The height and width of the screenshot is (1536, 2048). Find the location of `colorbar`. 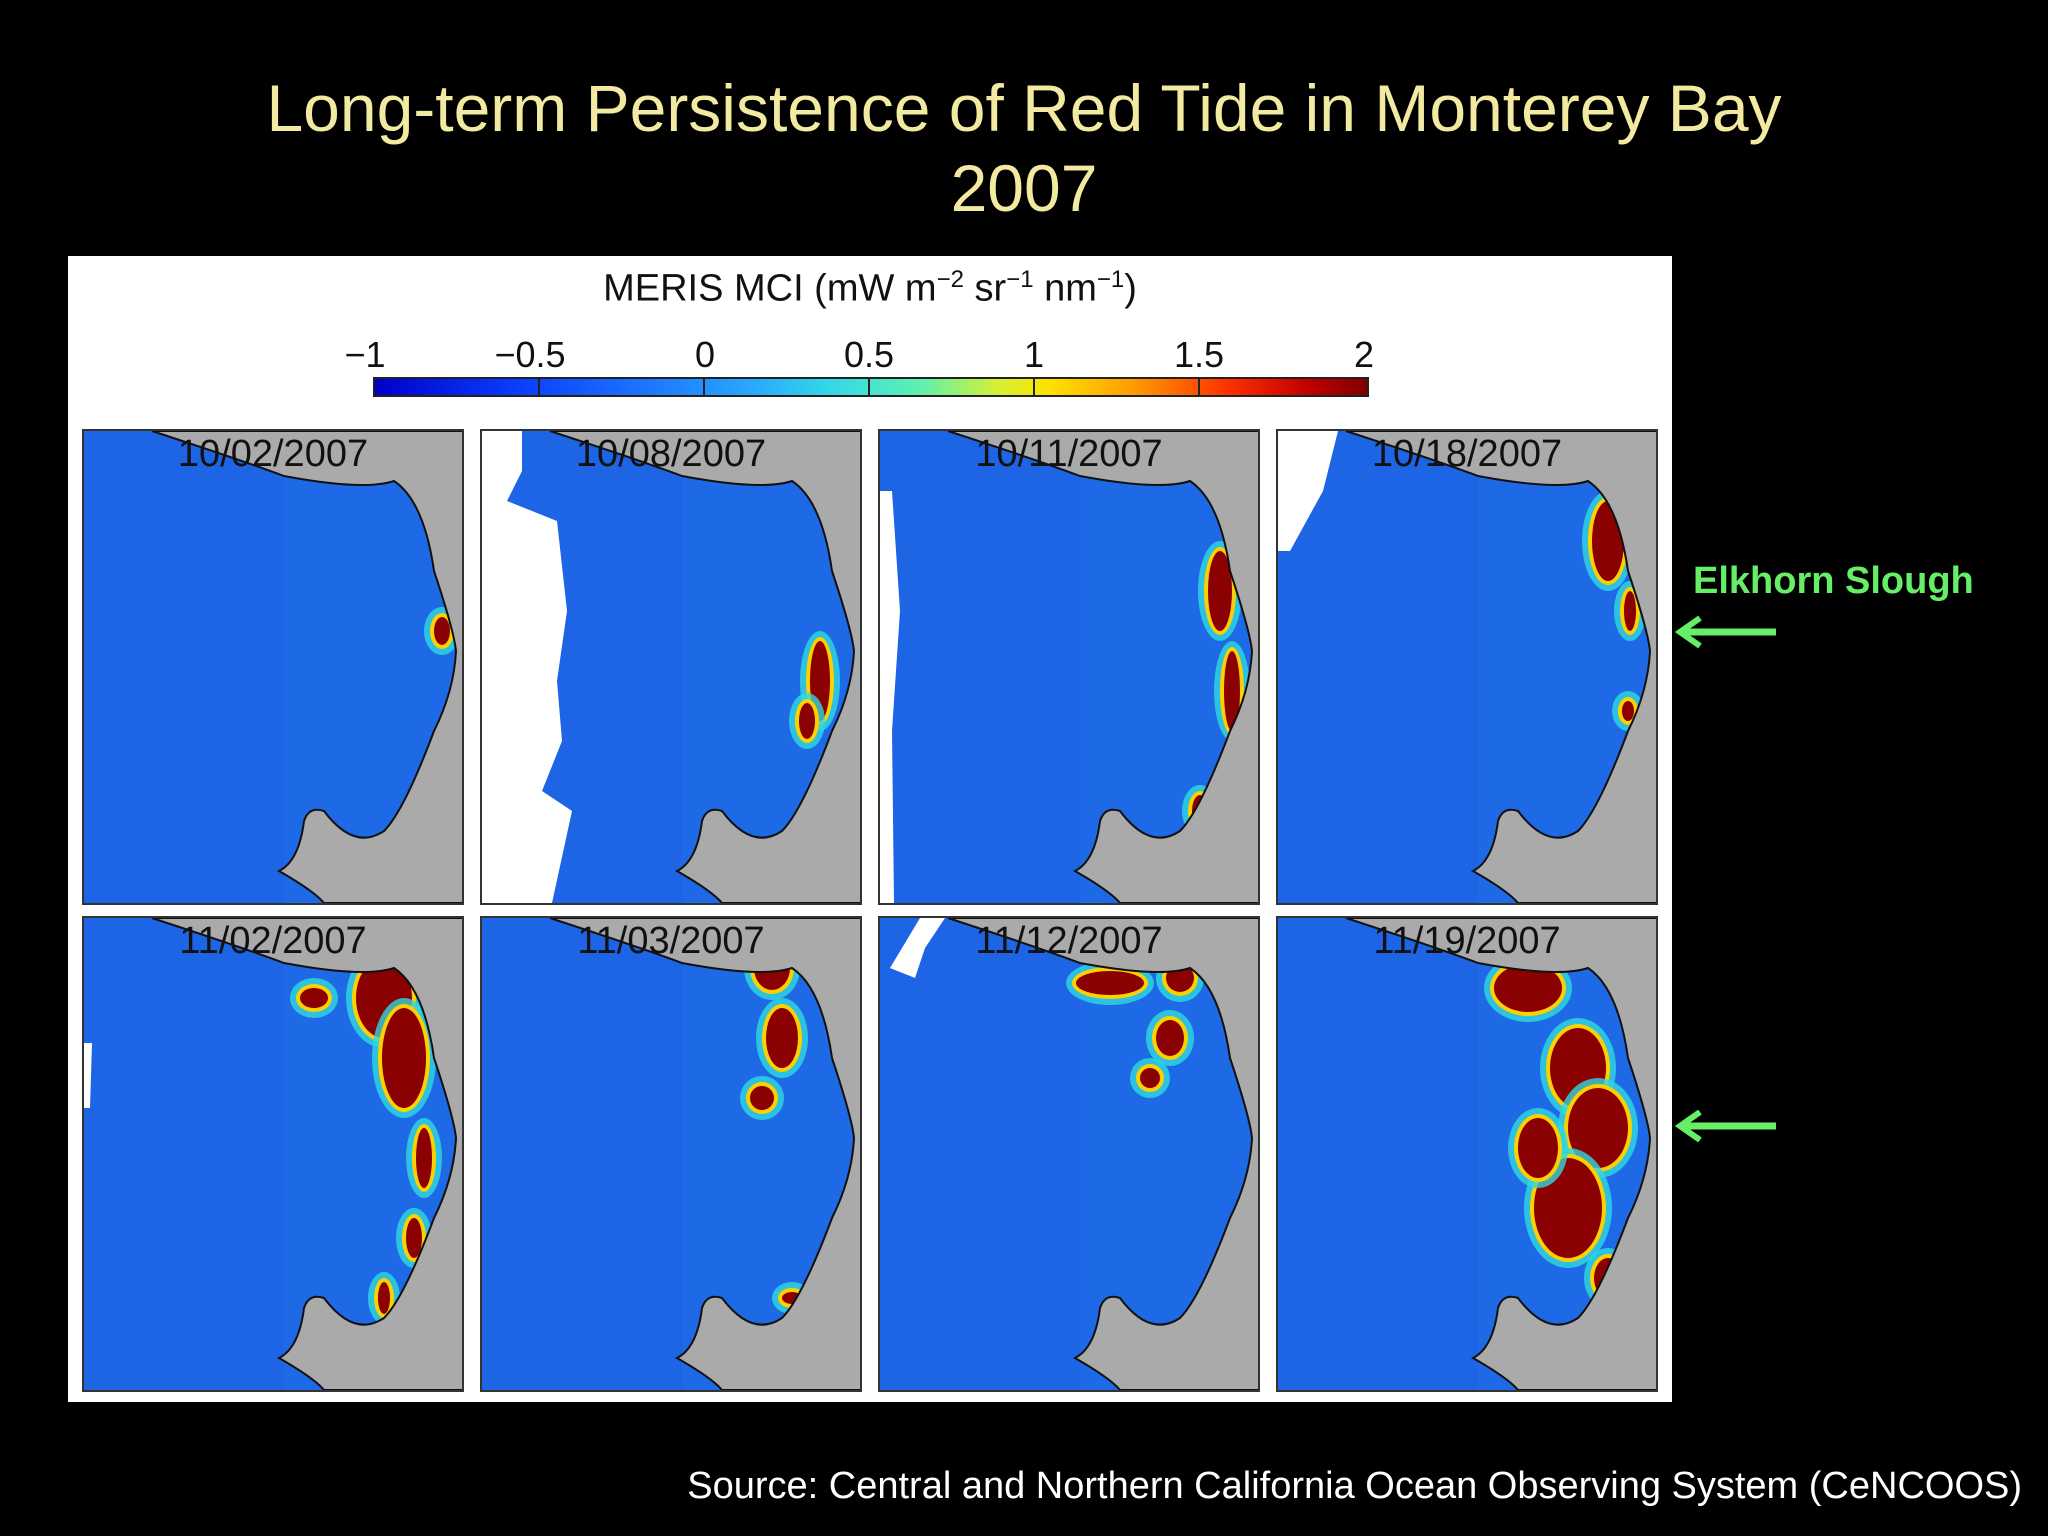

colorbar is located at coordinates (871, 387).